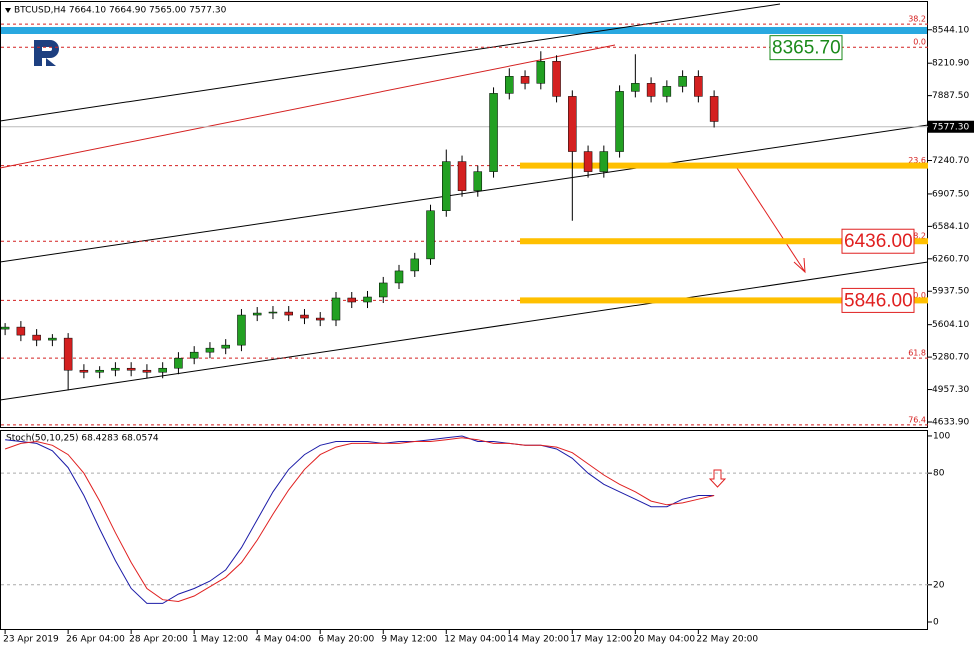 This screenshot has height=650, width=974. I want to click on x-tick-label: 22 May 20:00, so click(727, 640).